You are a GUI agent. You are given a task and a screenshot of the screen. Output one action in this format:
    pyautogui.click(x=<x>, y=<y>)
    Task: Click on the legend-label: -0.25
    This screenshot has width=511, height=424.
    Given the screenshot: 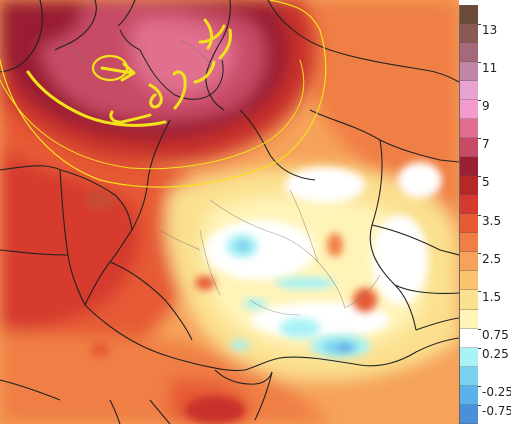 What is the action you would take?
    pyautogui.click(x=496, y=391)
    